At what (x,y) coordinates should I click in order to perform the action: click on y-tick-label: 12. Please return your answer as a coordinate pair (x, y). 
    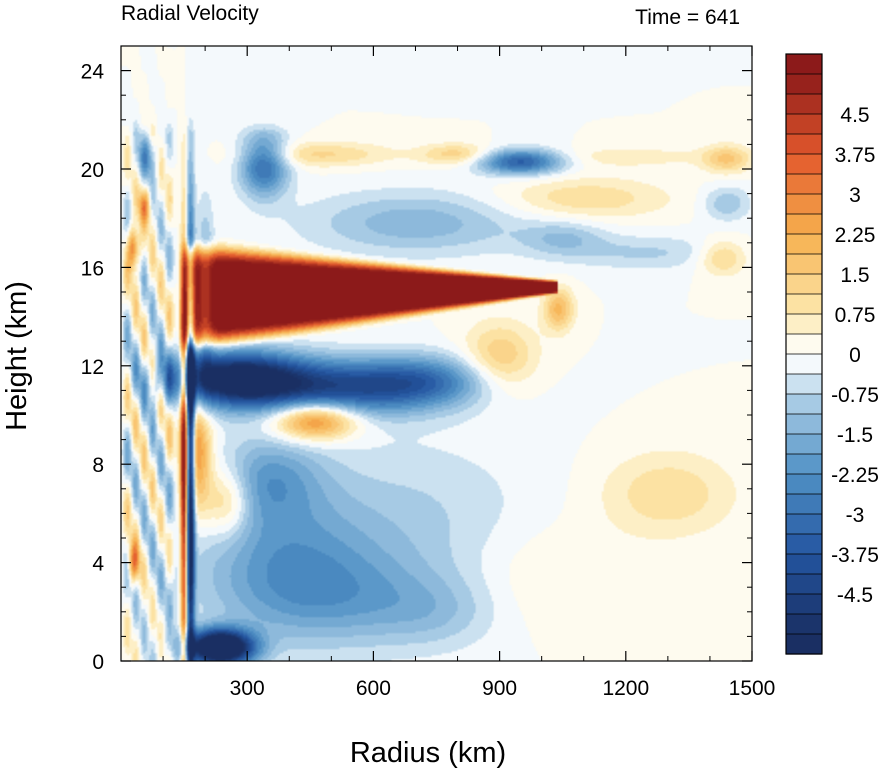
    Looking at the image, I should click on (92, 367).